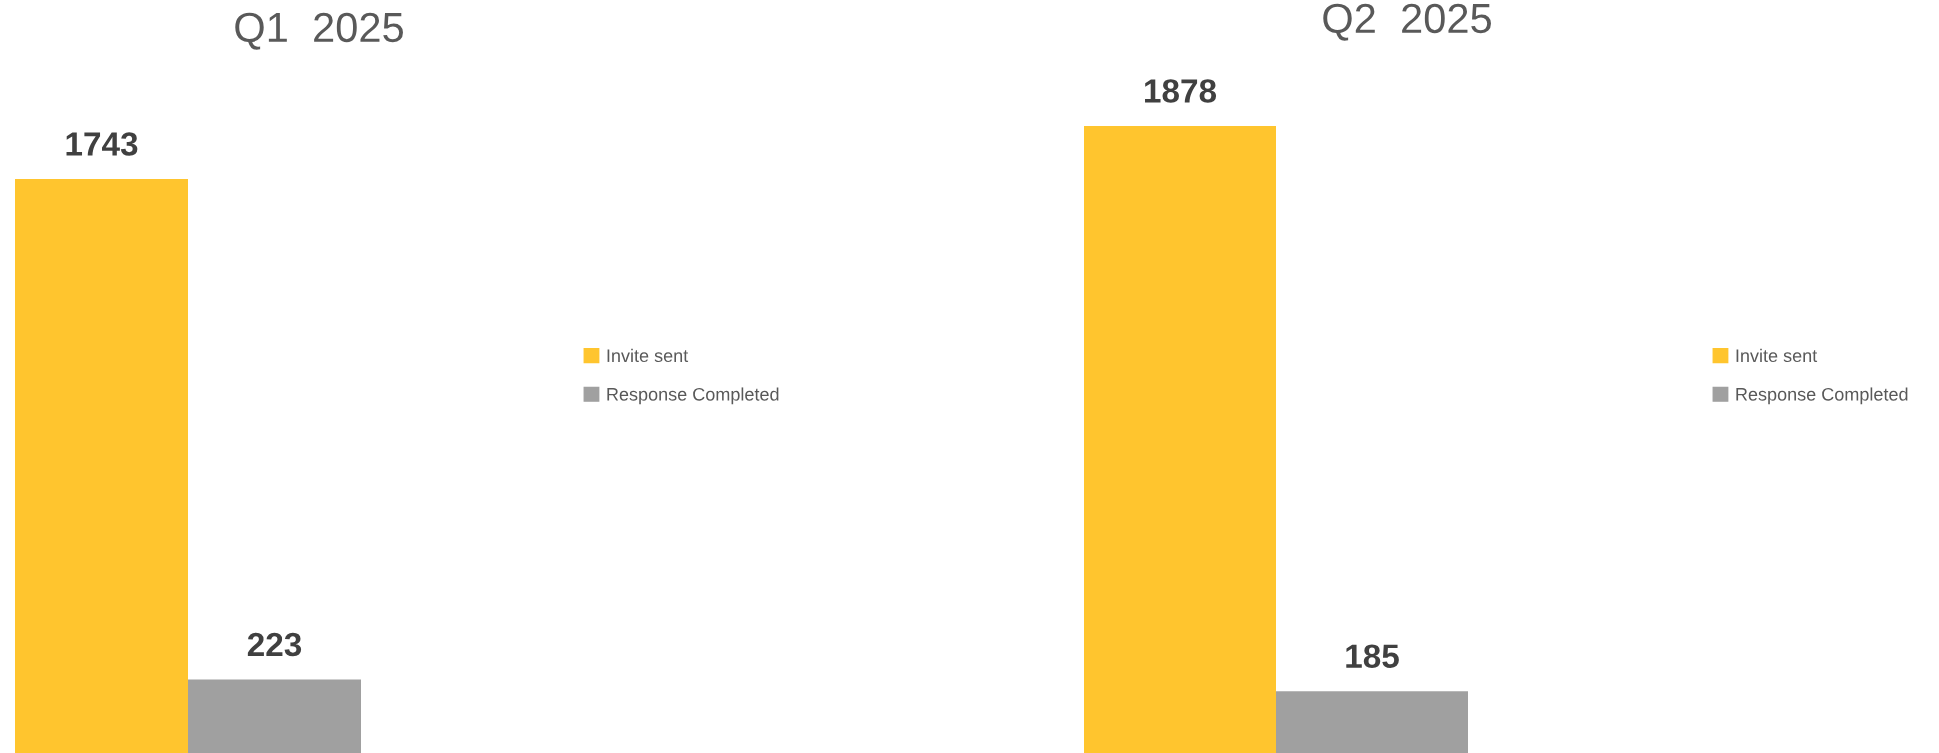 This screenshot has height=753, width=1939. Describe the element at coordinates (274, 644) in the screenshot. I see `data-label: 223` at that location.